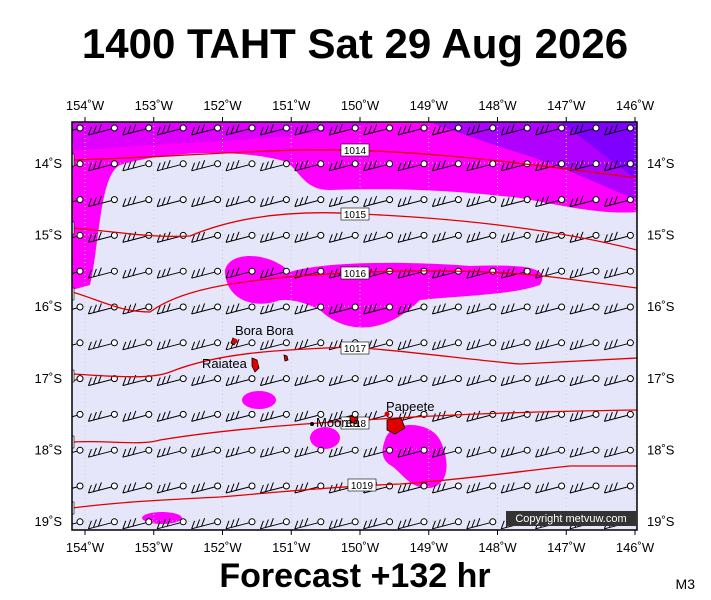 Image resolution: width=711 pixels, height=600 pixels. What do you see at coordinates (355, 43) in the screenshot?
I see `title: 1400 TAHT Sat 29 Aug 2026` at bounding box center [355, 43].